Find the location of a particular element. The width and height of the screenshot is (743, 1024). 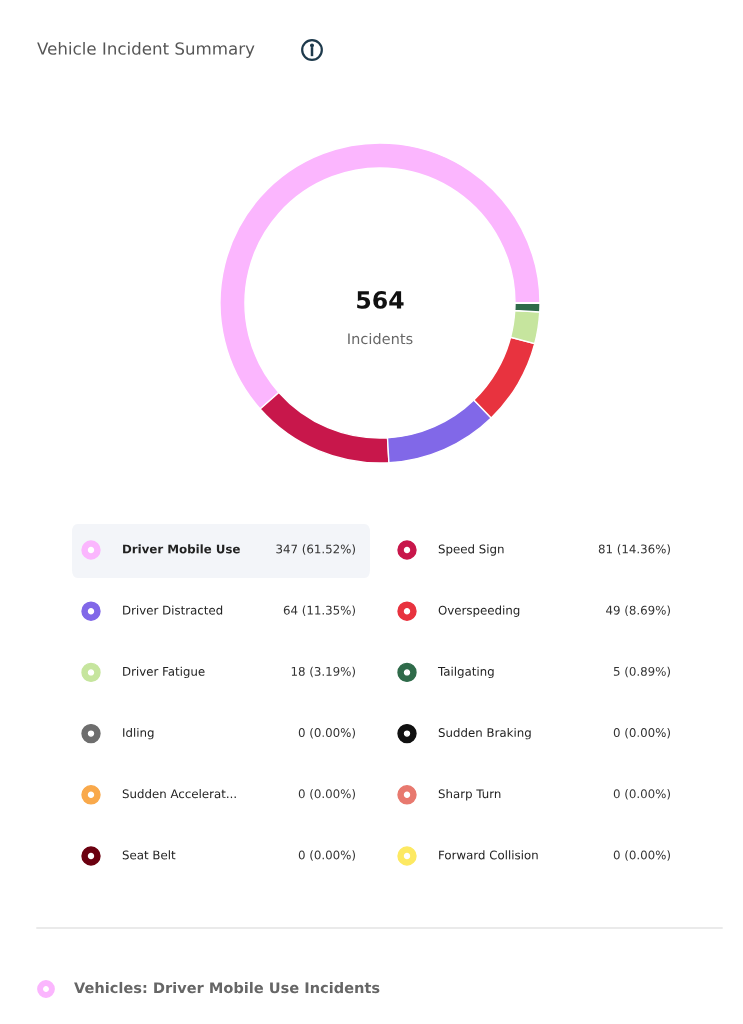

legend-label: Tailgating is located at coordinates (465, 672).